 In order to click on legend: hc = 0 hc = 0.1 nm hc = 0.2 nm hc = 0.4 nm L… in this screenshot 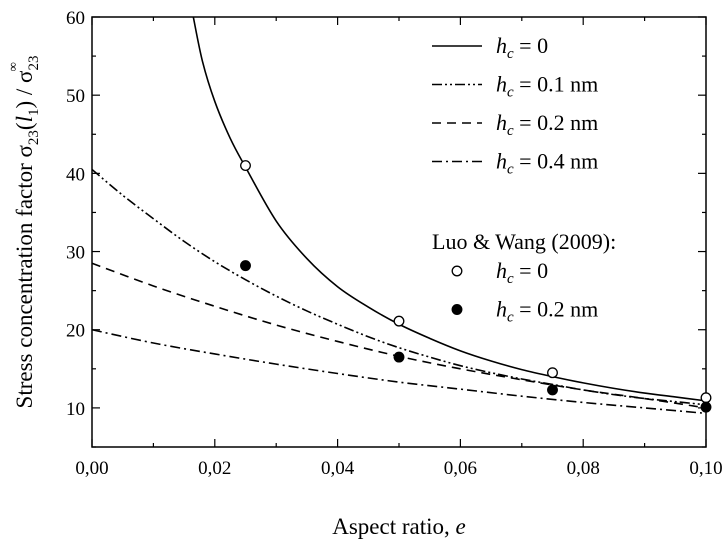, I will do `click(524, 179)`.